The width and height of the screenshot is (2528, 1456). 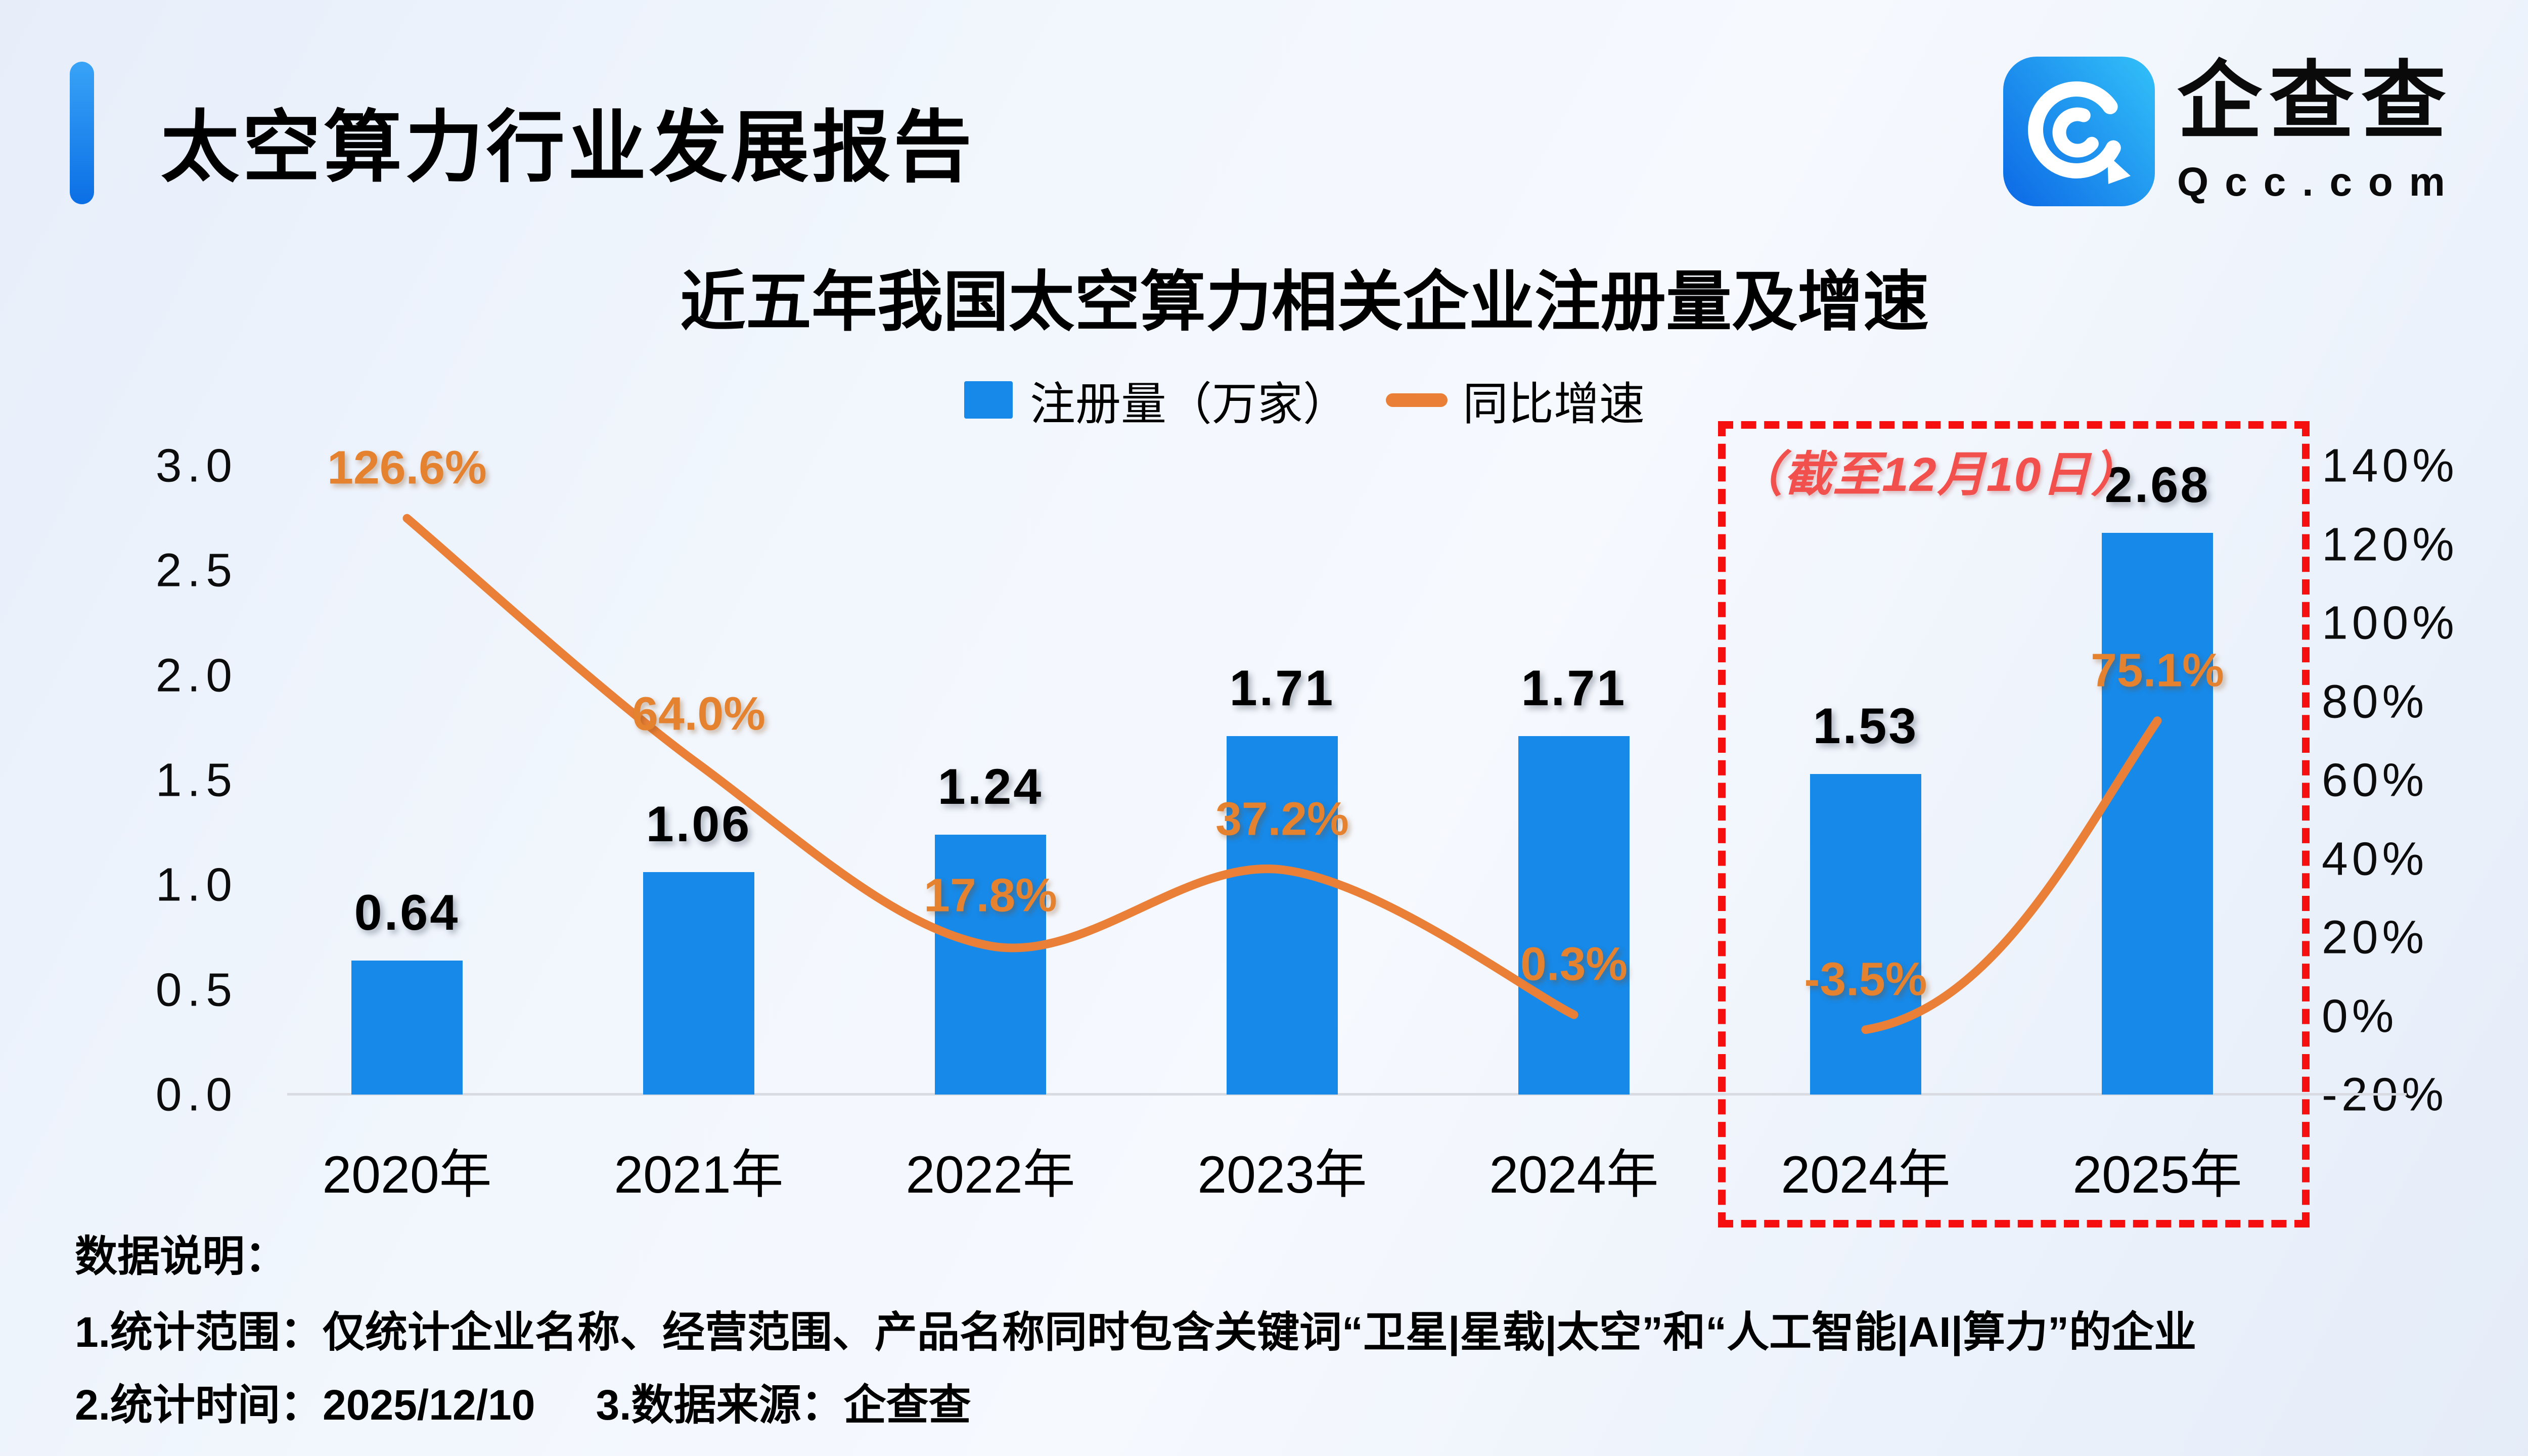 I want to click on qcc-spiral-icon, so click(x=2079, y=131).